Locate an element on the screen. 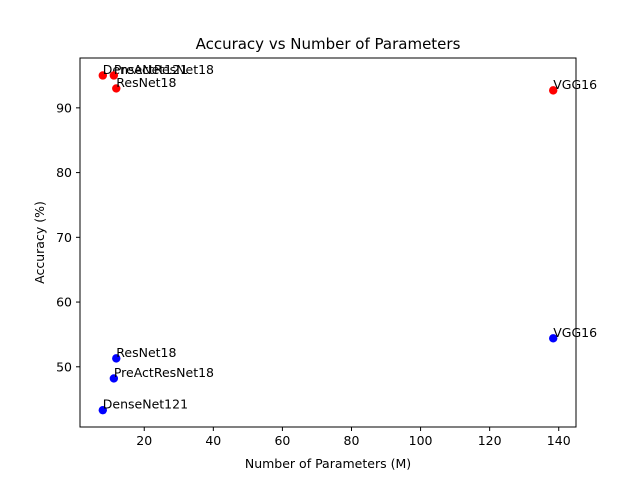 Image resolution: width=640 pixels, height=480 pixels. y-tick-label: 50 is located at coordinates (64, 366).